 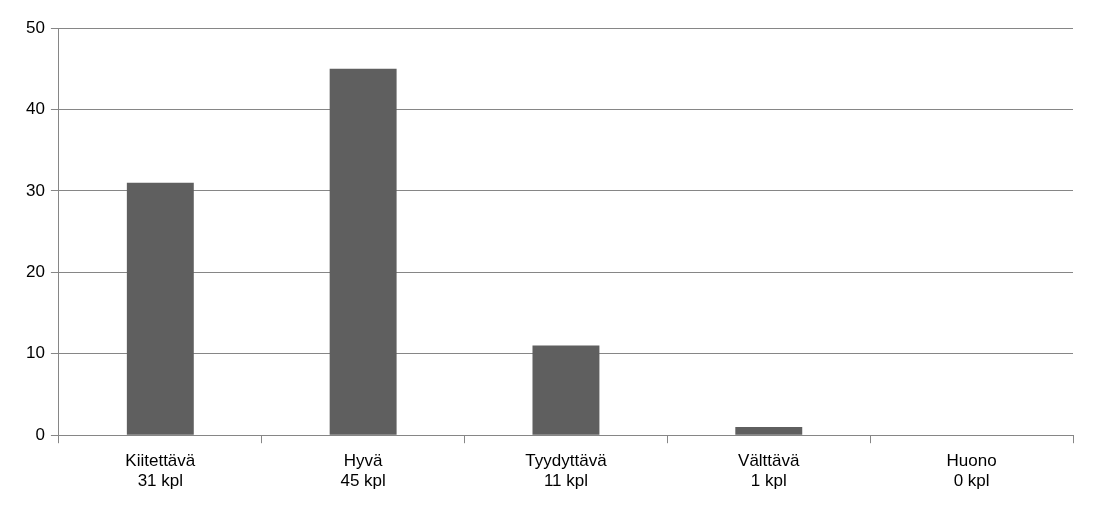 What do you see at coordinates (769, 471) in the screenshot?
I see `x-tick-label: Välttävä 1 kpl` at bounding box center [769, 471].